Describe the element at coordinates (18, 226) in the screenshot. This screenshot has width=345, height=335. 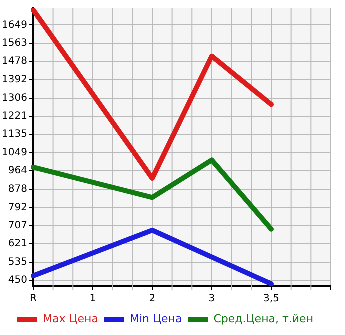
I see `y-tick-label: 707` at that location.